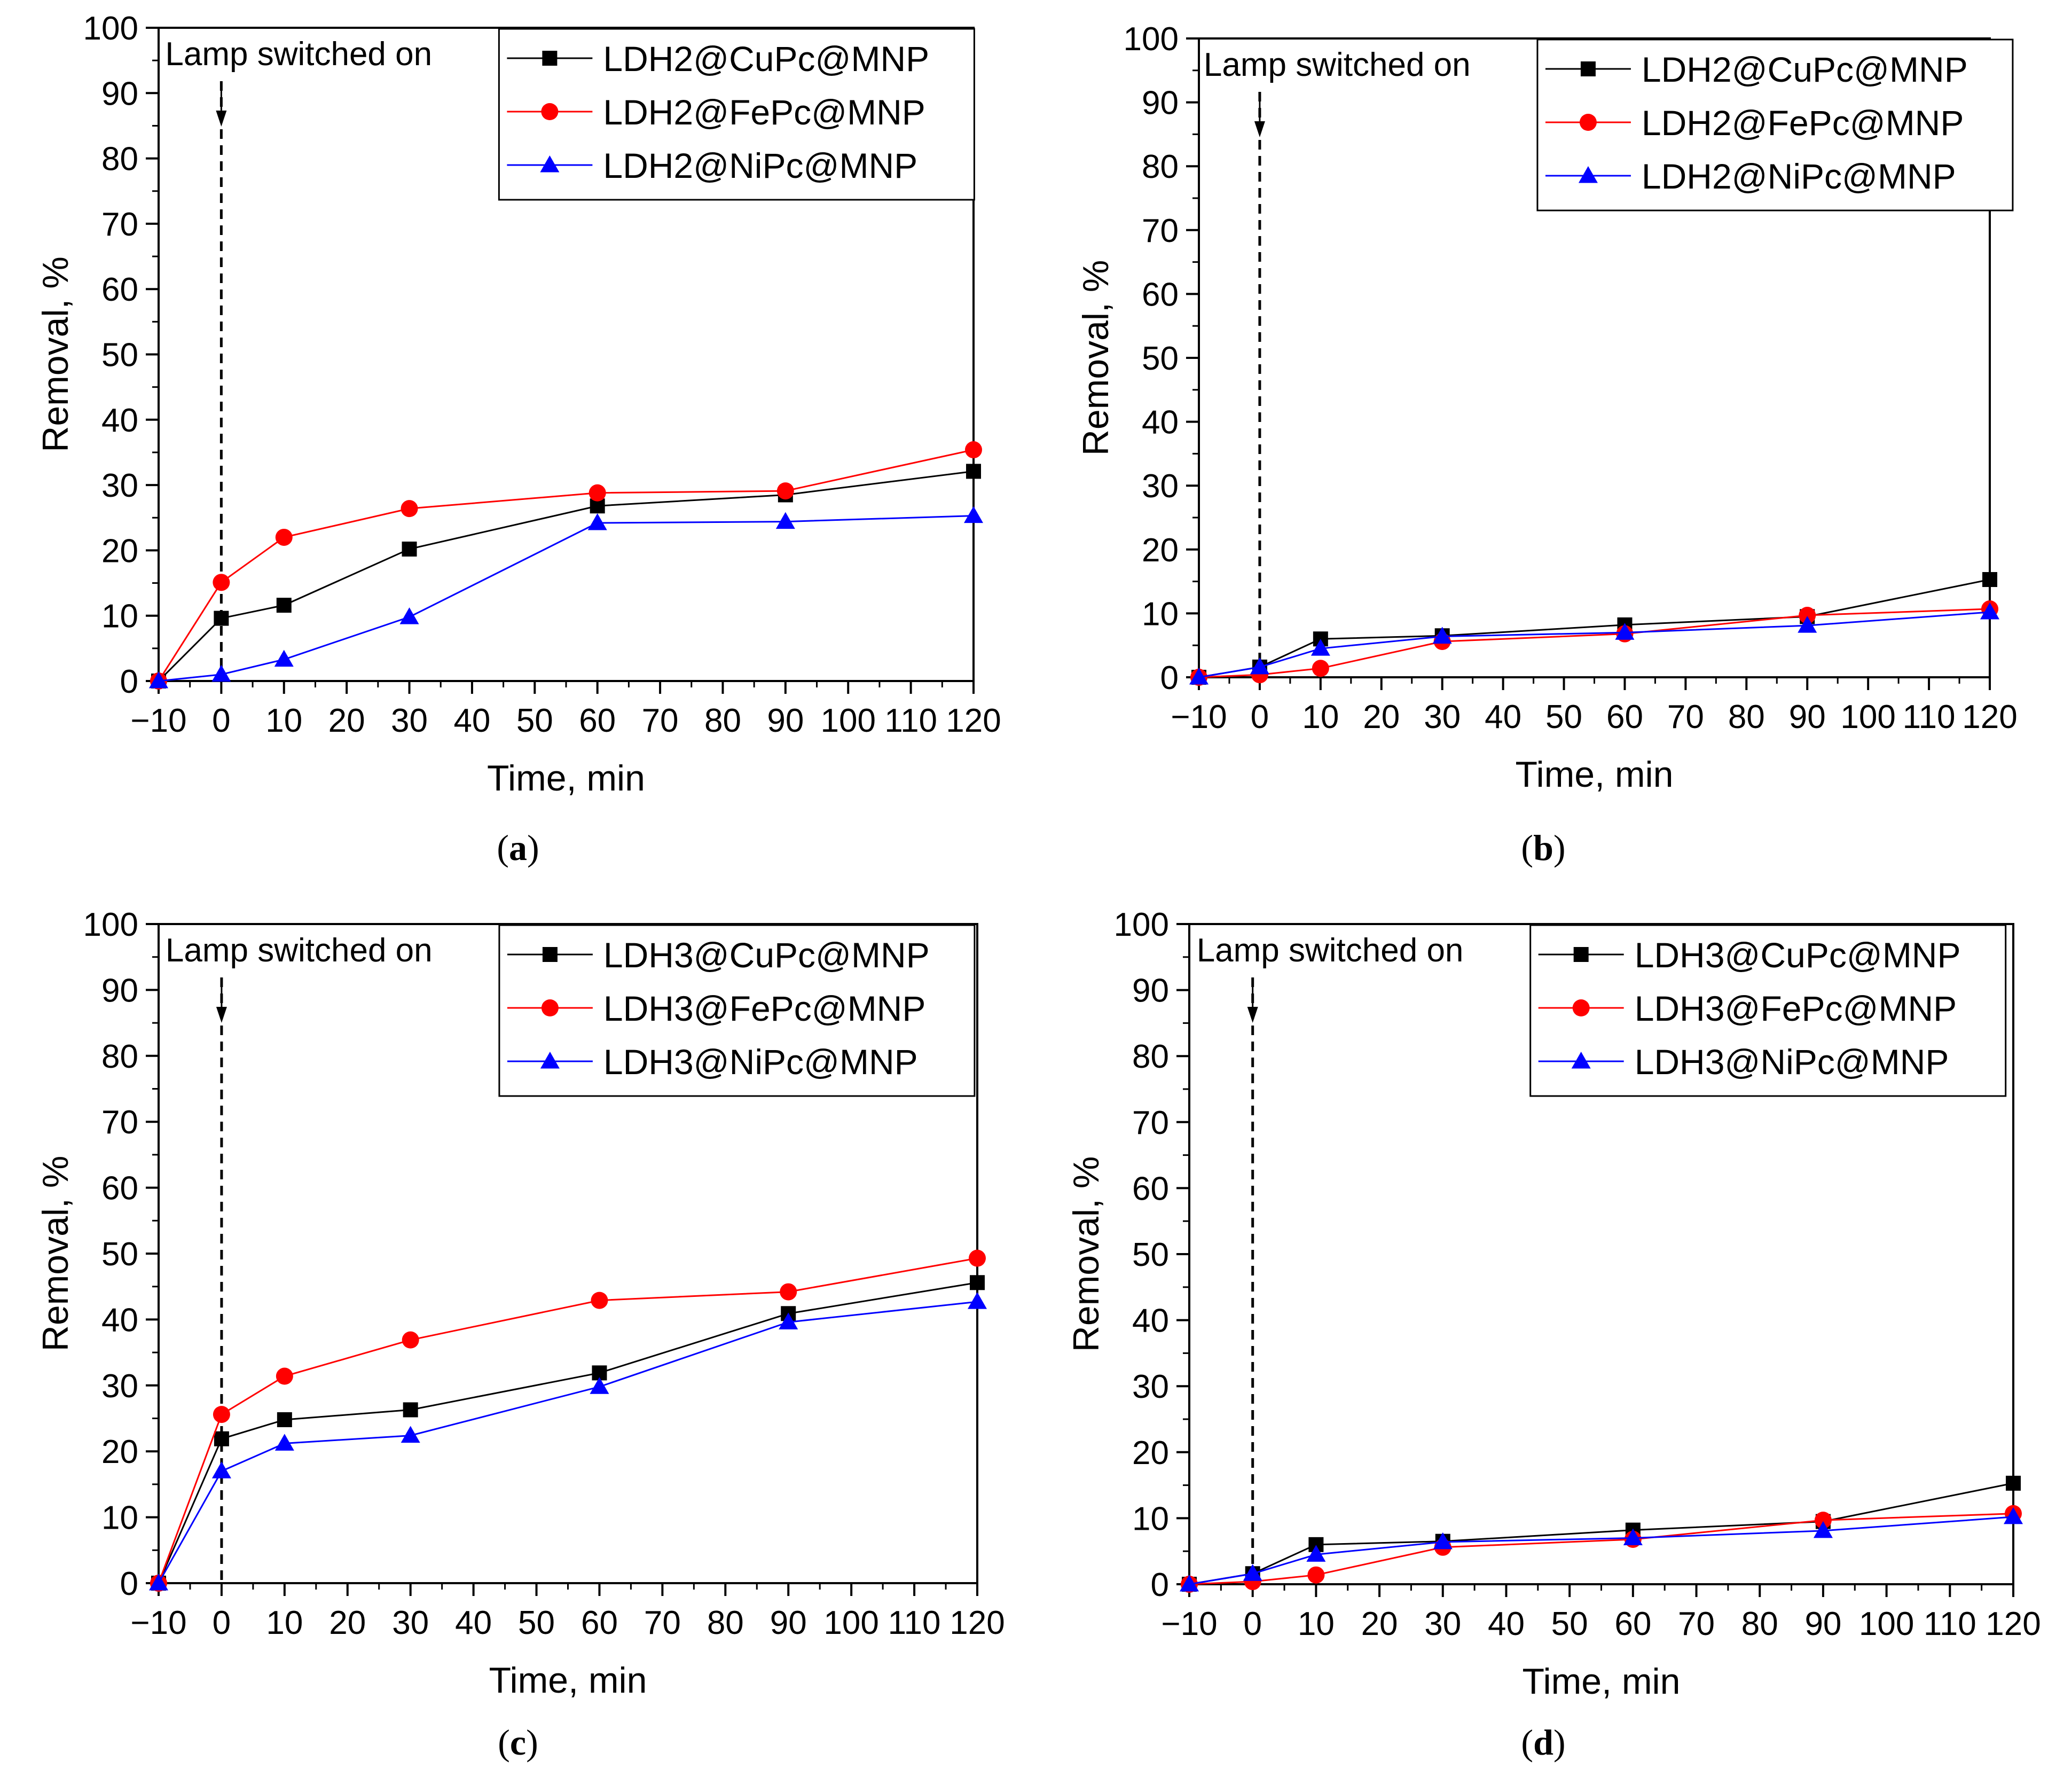  I want to click on panel-caption: (c), so click(518, 1742).